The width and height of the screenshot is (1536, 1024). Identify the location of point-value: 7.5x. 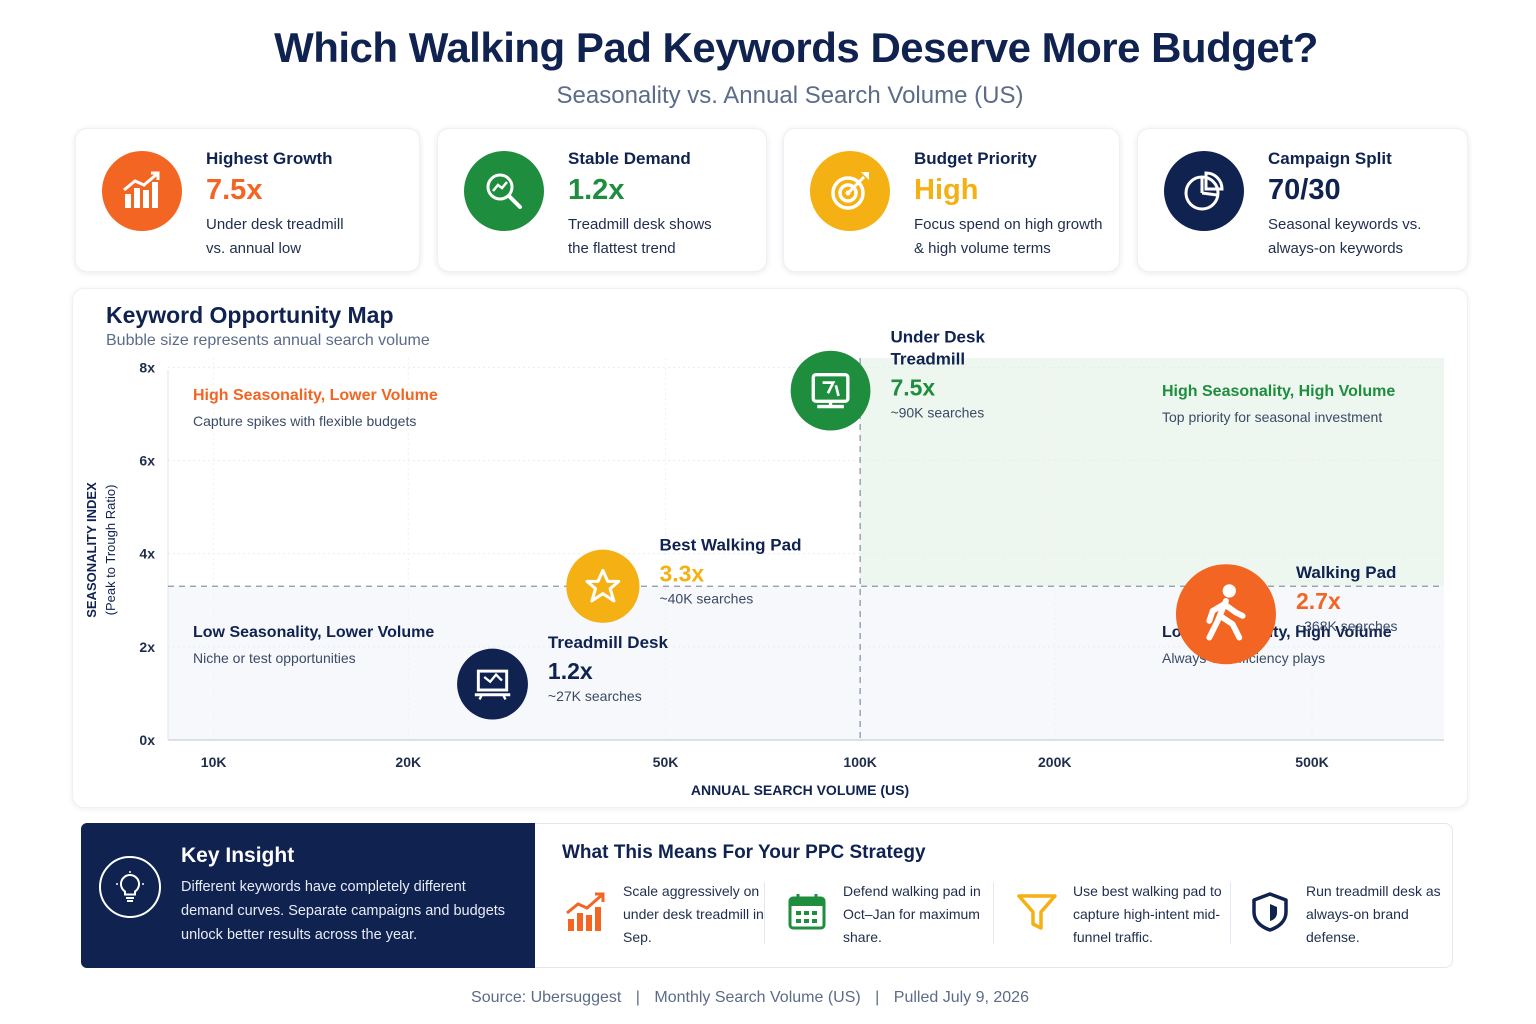
(912, 388).